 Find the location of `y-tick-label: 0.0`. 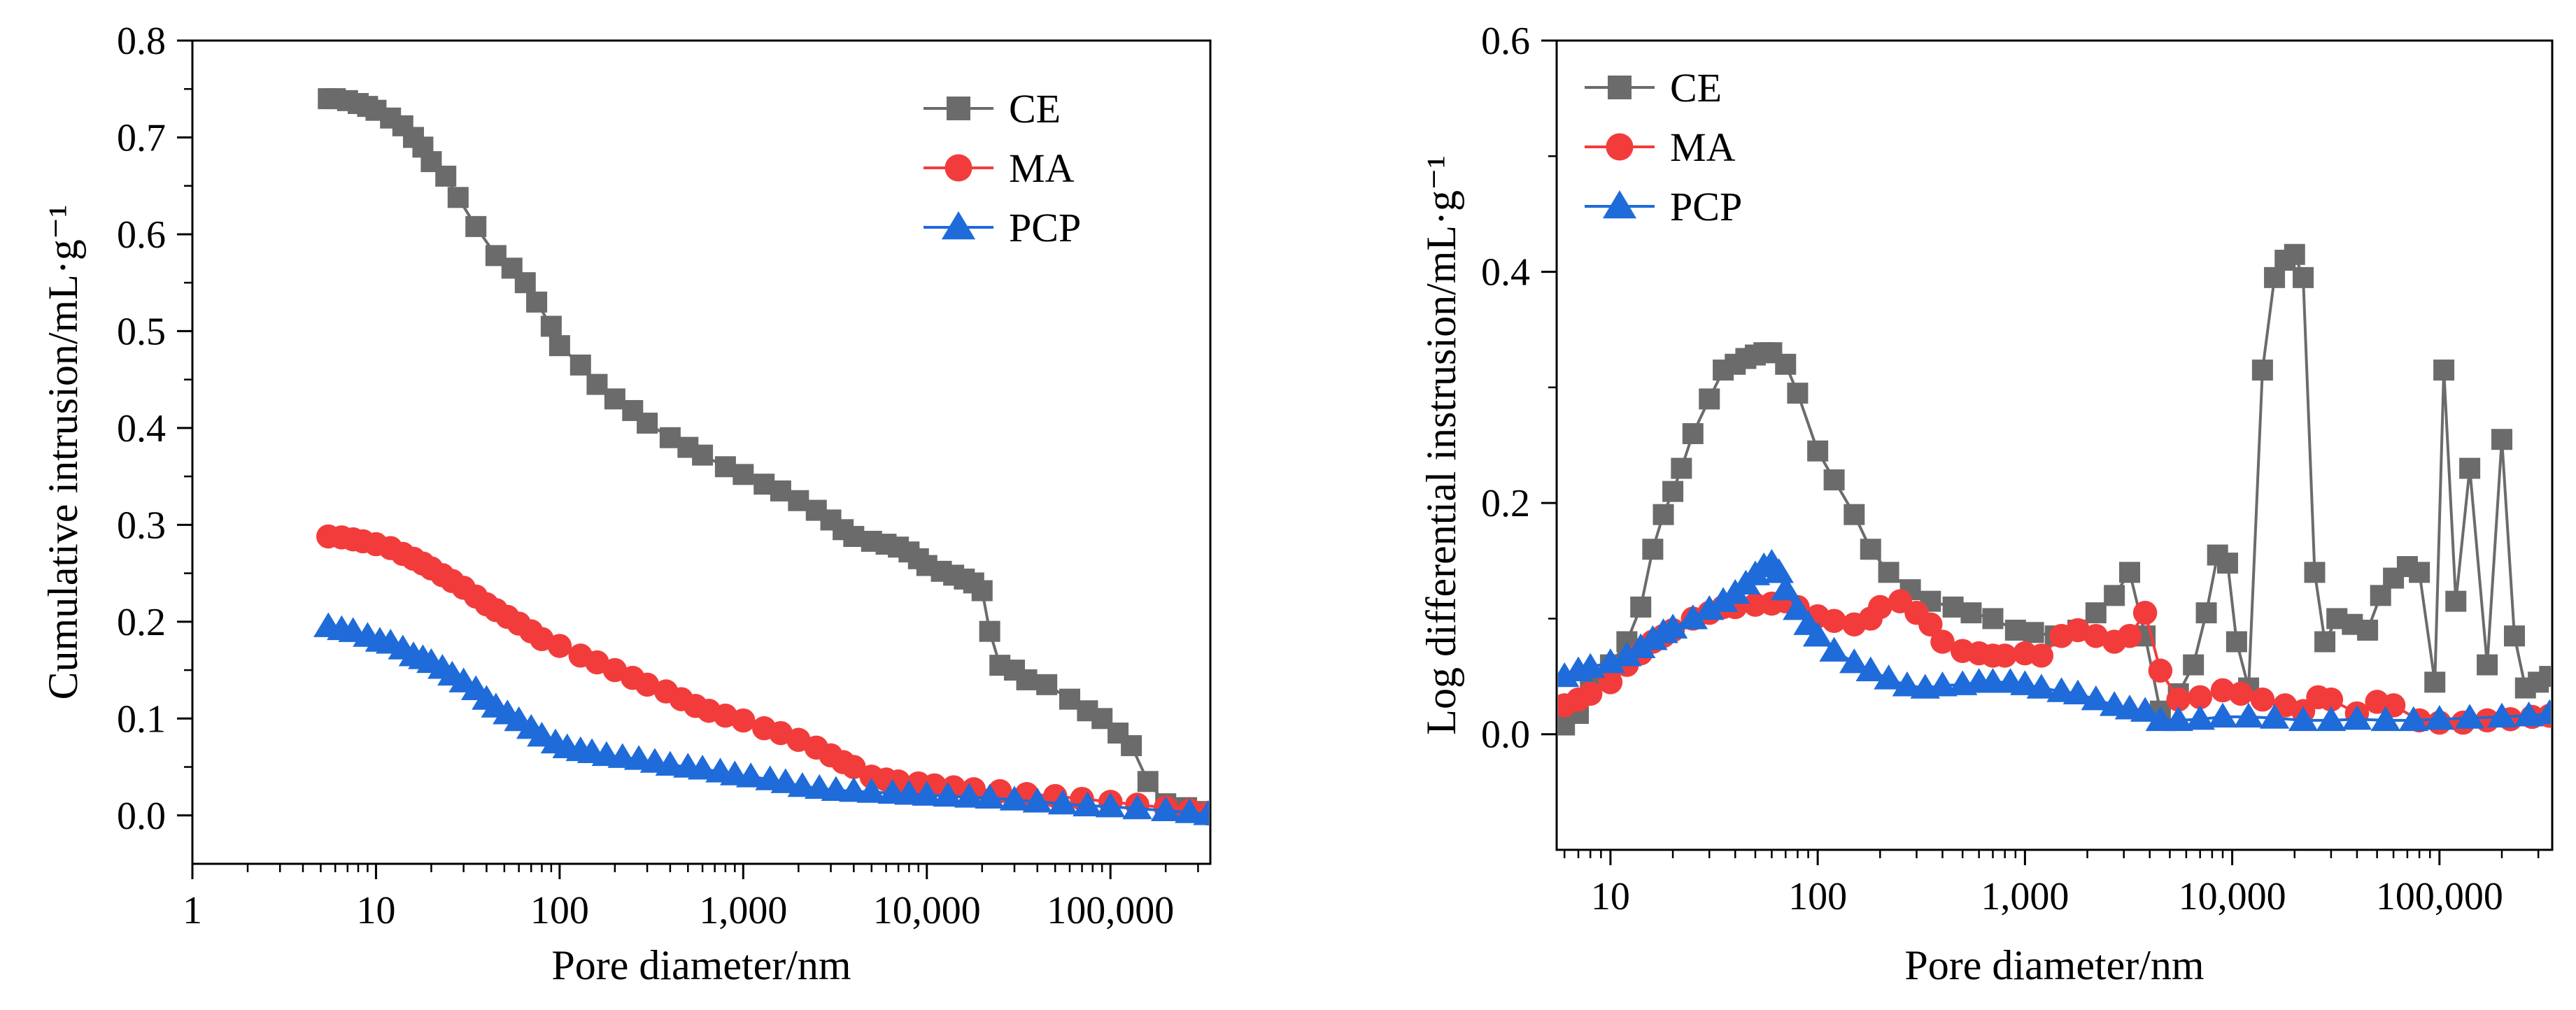

y-tick-label: 0.0 is located at coordinates (141, 816).